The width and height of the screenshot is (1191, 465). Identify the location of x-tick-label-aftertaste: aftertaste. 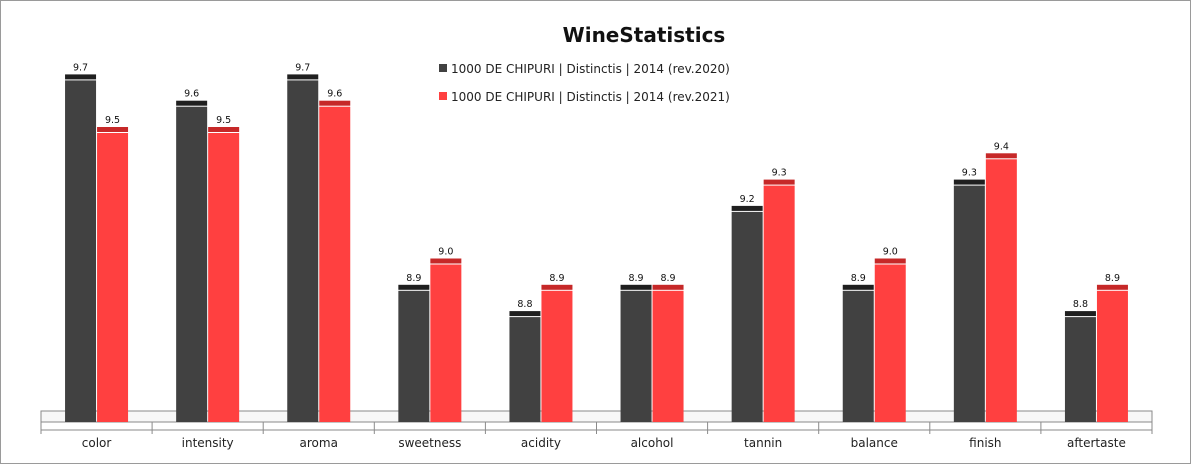
(1096, 443).